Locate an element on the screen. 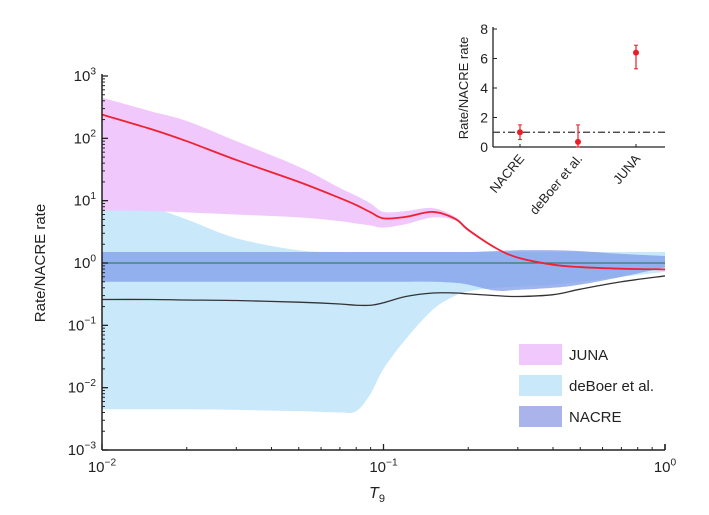  legend-label: deBoer et al. is located at coordinates (611, 386).